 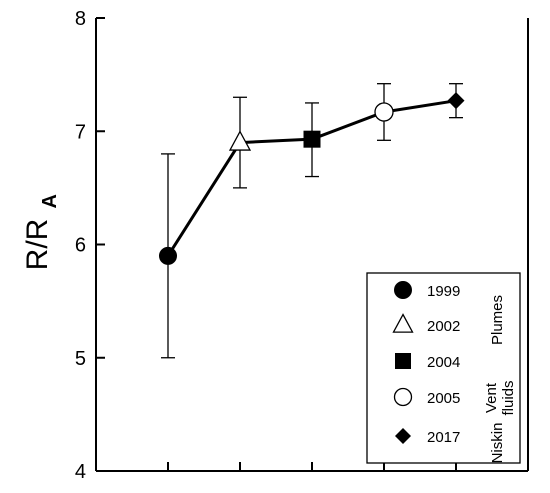 I want to click on legend-label-1999: 1999, so click(x=443, y=291).